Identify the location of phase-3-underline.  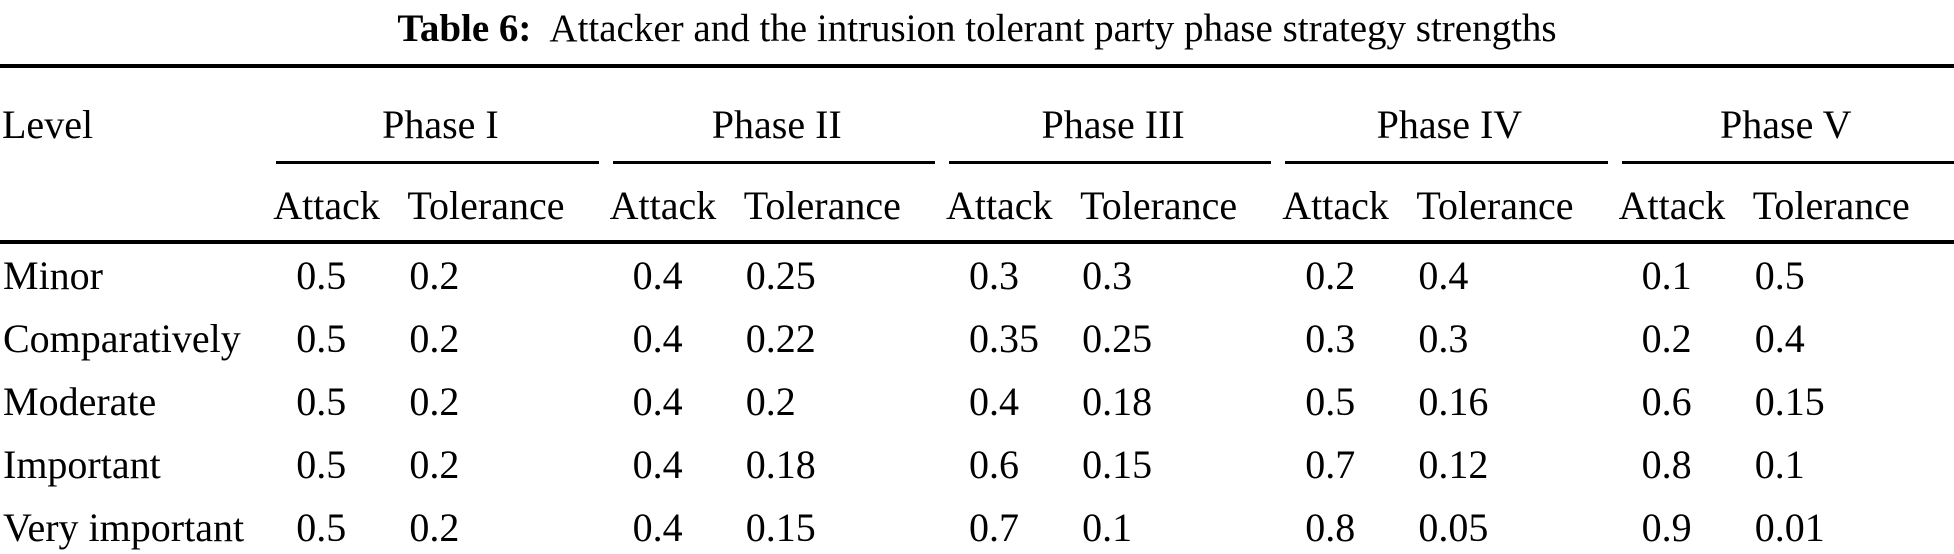
(1110, 162).